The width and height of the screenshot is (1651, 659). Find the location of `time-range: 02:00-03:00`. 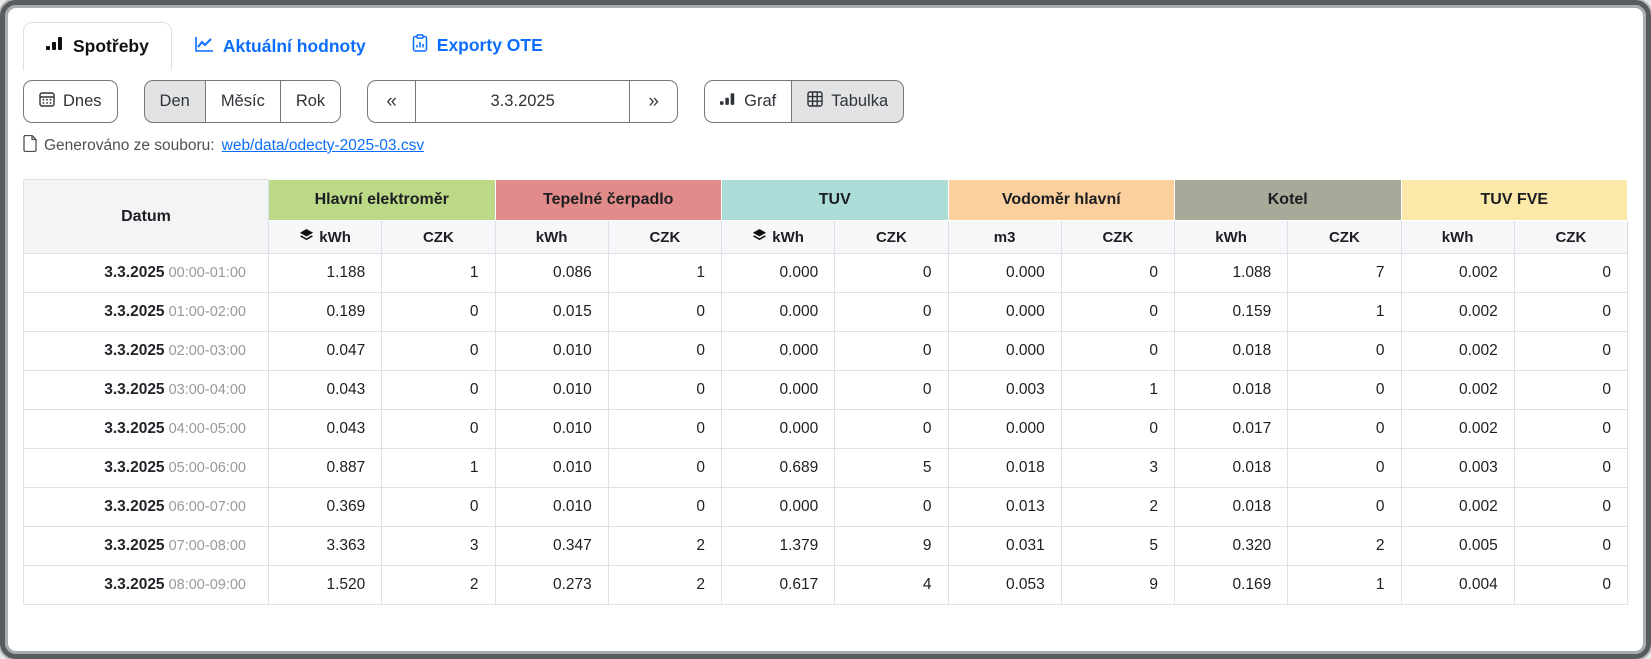

time-range: 02:00-03:00 is located at coordinates (205, 351).